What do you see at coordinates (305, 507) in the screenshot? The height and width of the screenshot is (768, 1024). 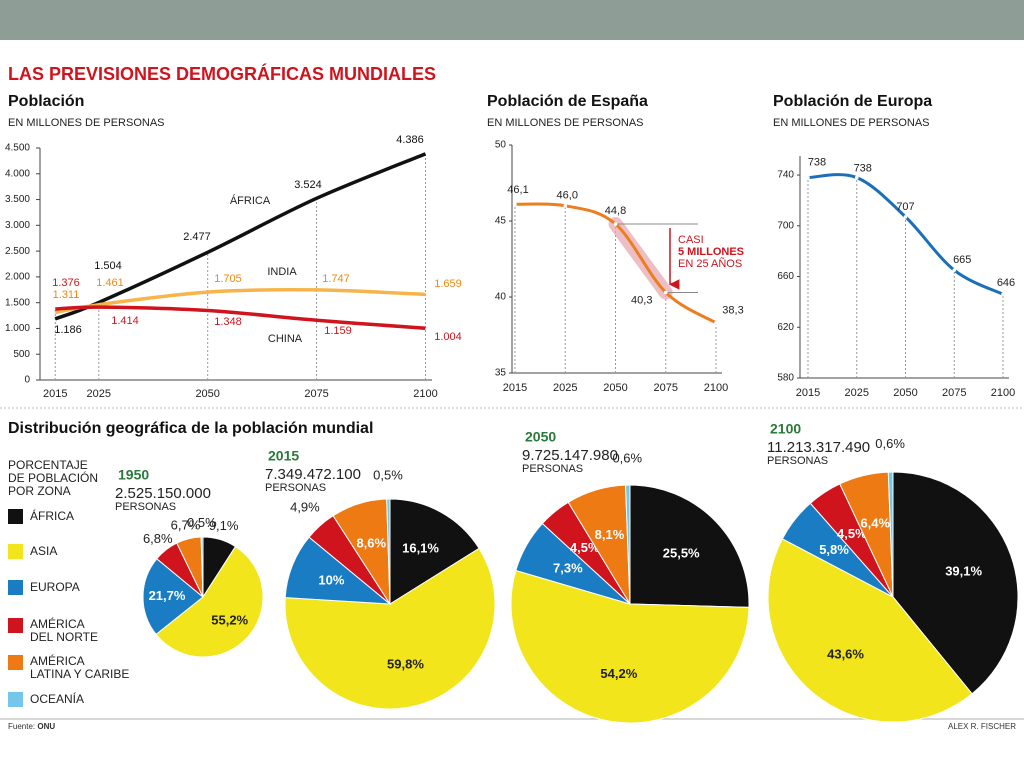 I see `data-label: 4,9%` at bounding box center [305, 507].